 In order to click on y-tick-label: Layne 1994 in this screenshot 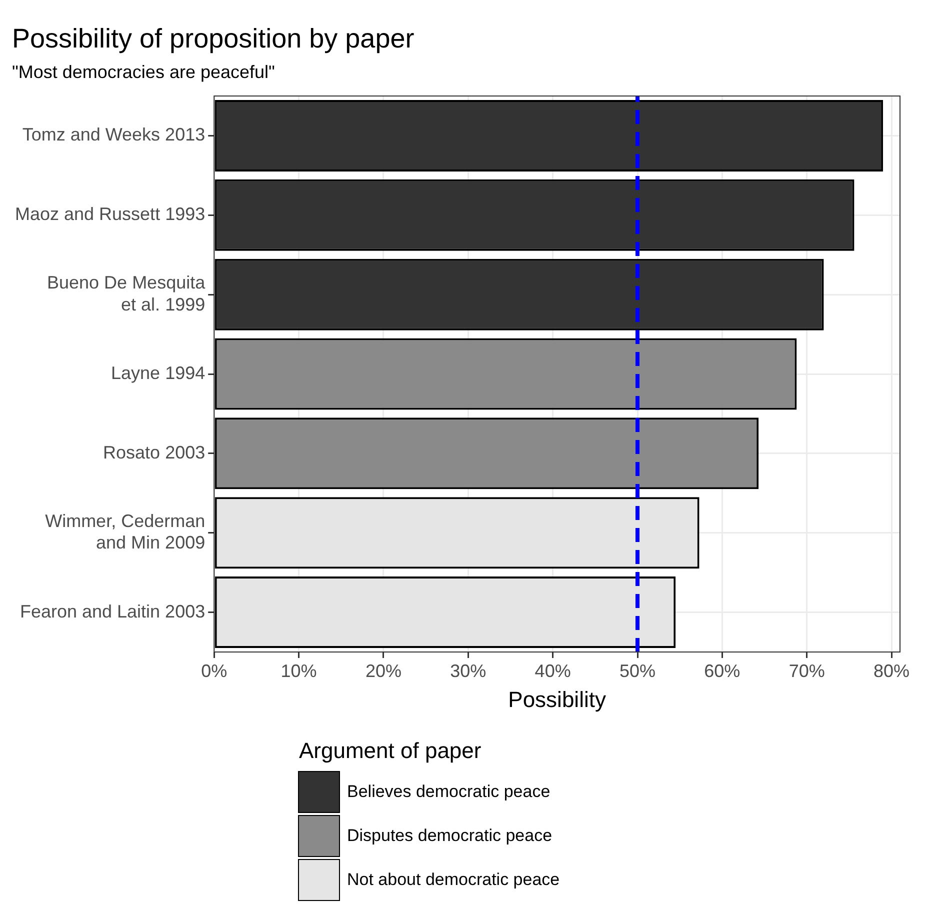, I will do `click(158, 372)`.